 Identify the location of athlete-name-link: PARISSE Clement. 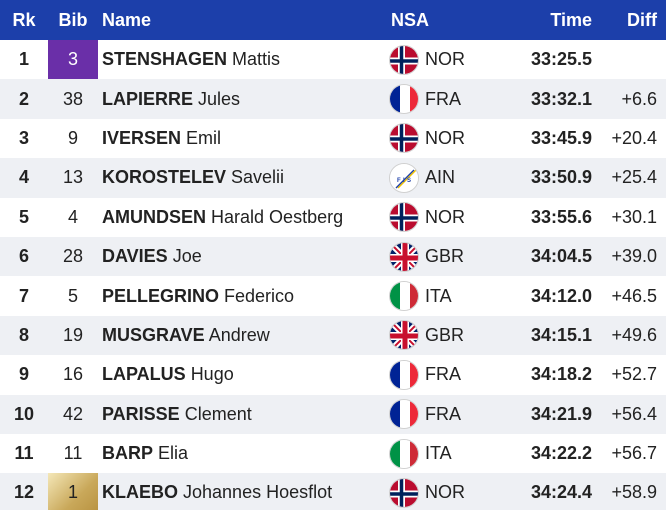
(242, 414).